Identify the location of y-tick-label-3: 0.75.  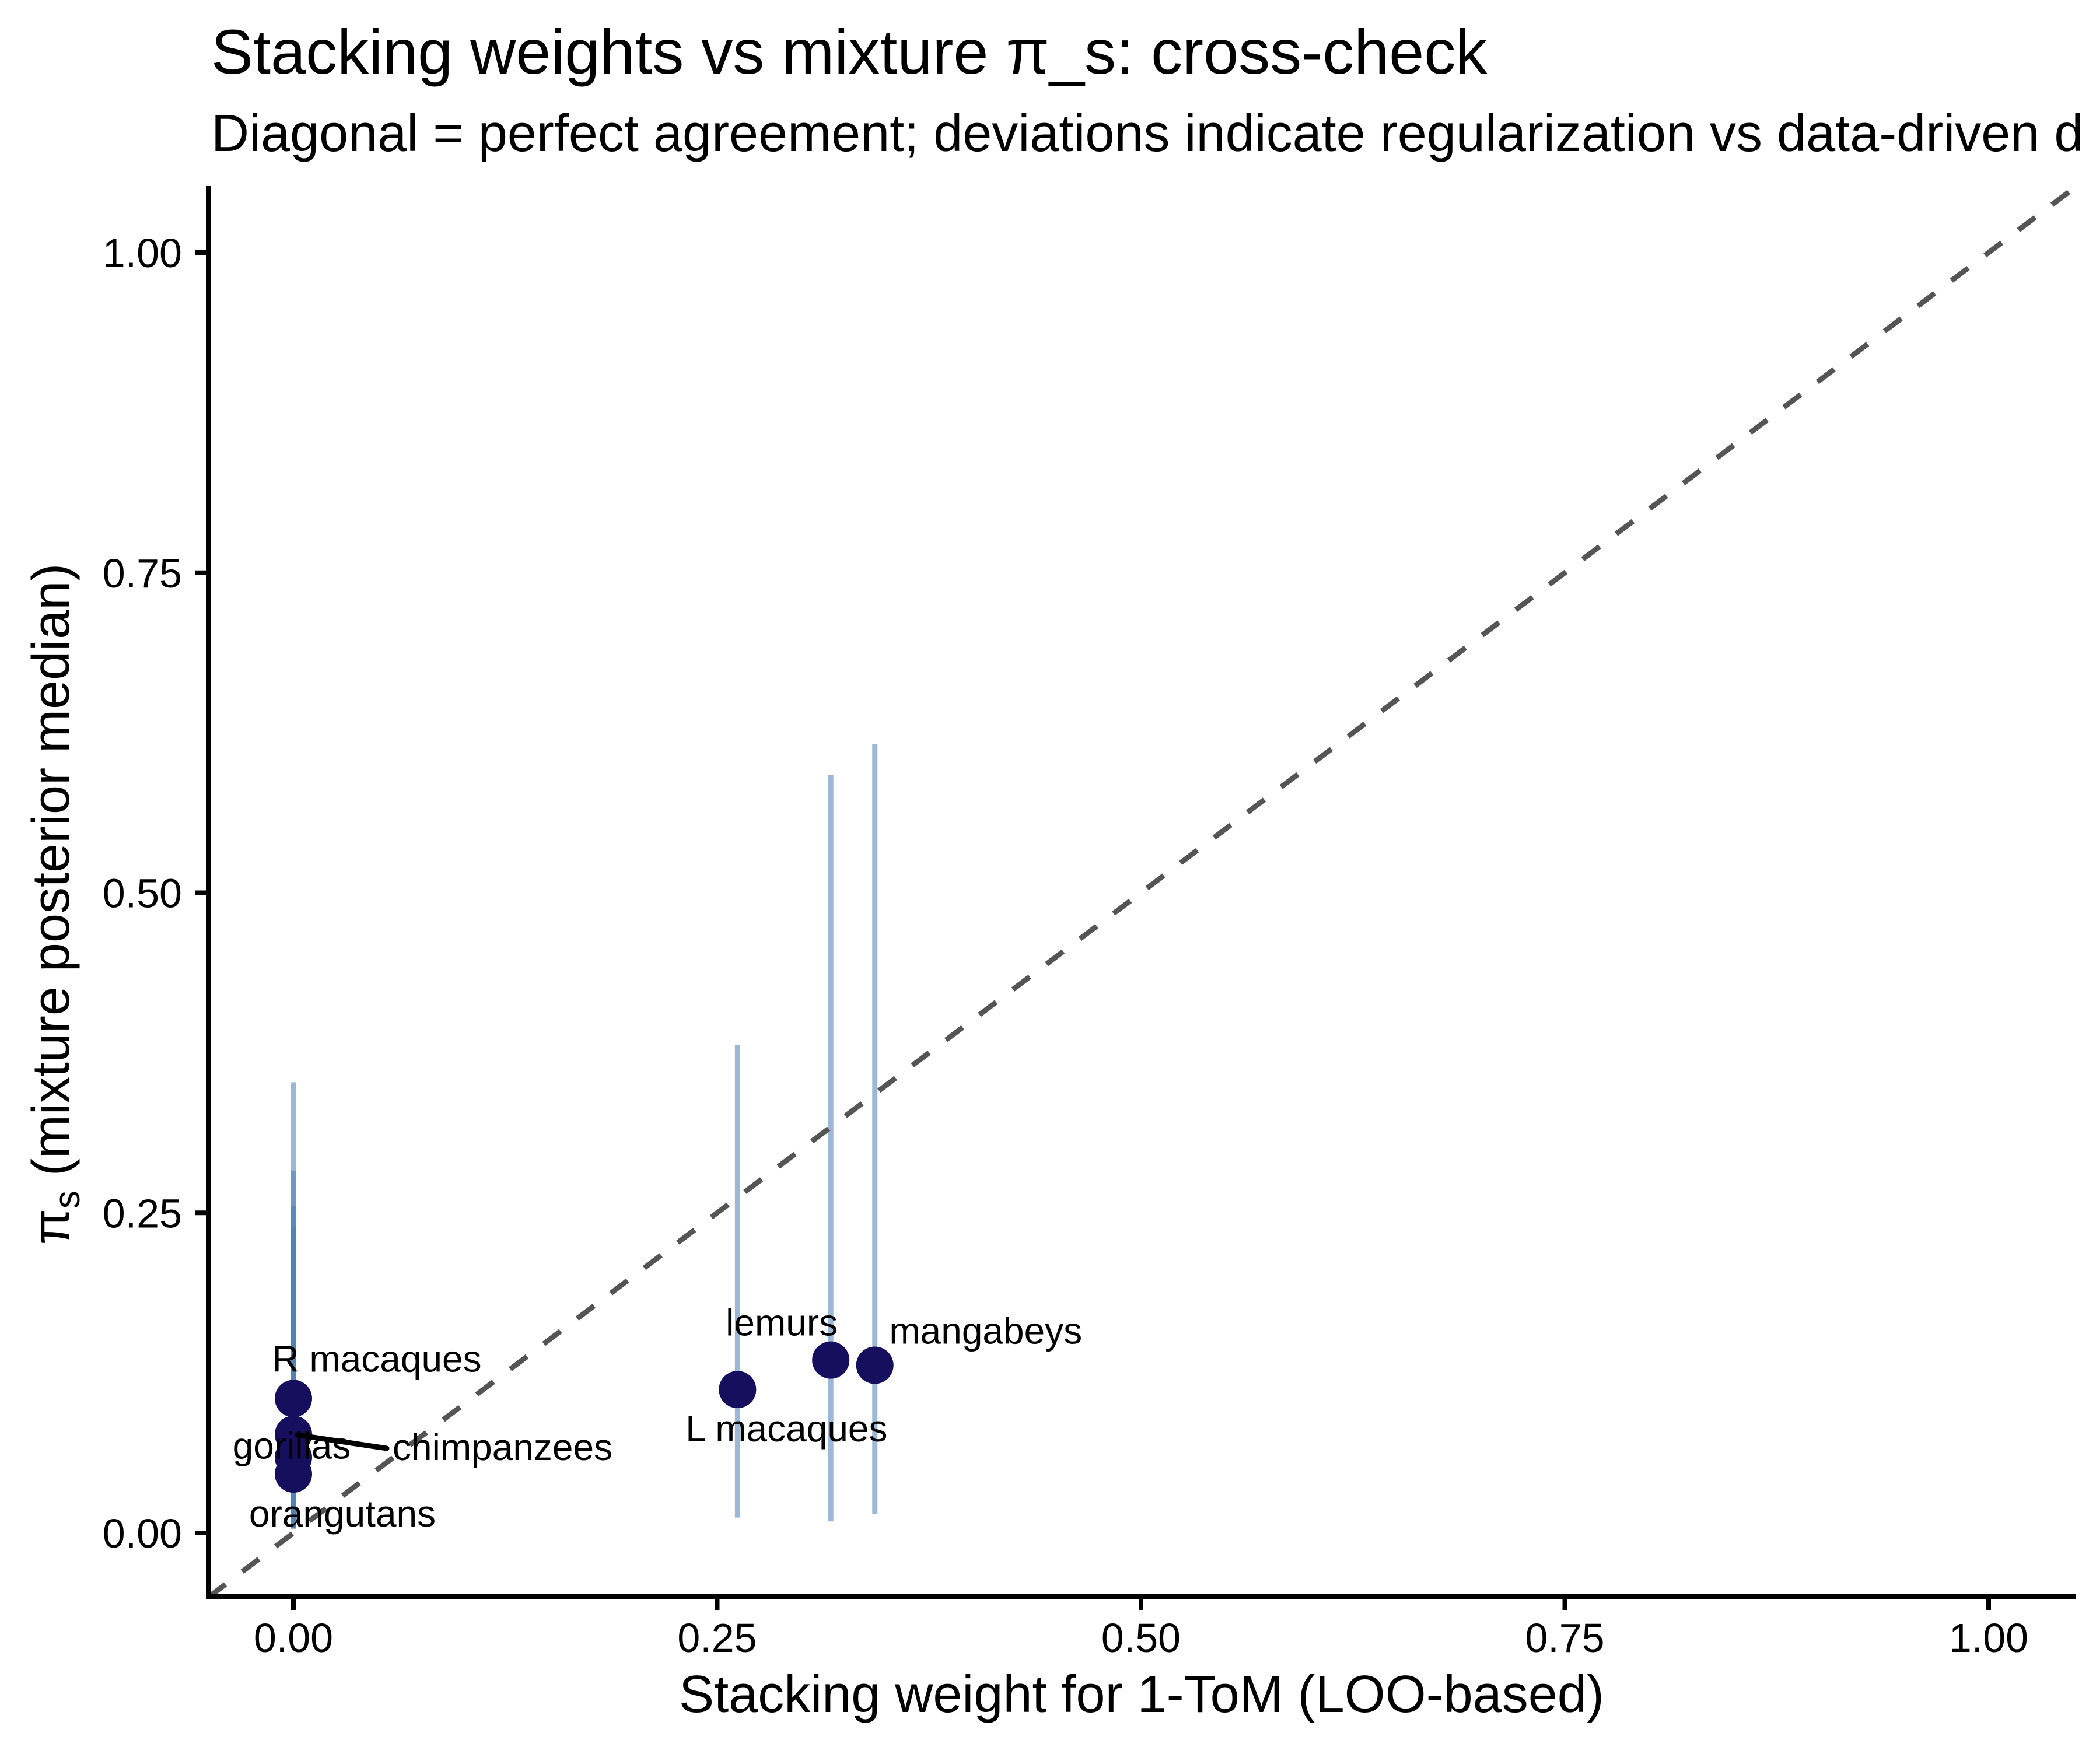
(142, 573).